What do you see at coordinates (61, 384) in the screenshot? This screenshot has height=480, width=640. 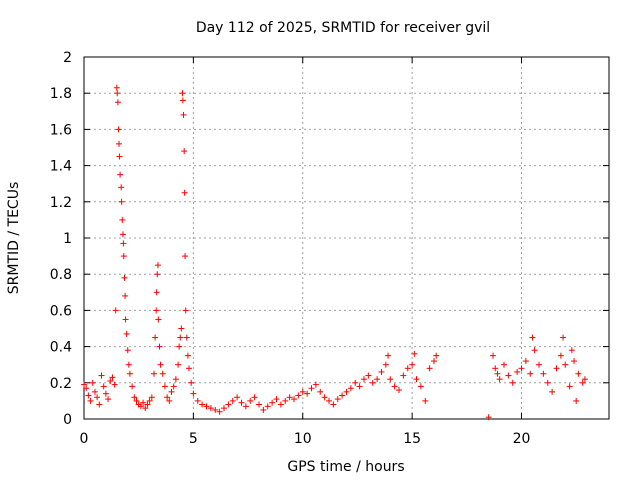 I see `y-tick-label: 0.2` at bounding box center [61, 384].